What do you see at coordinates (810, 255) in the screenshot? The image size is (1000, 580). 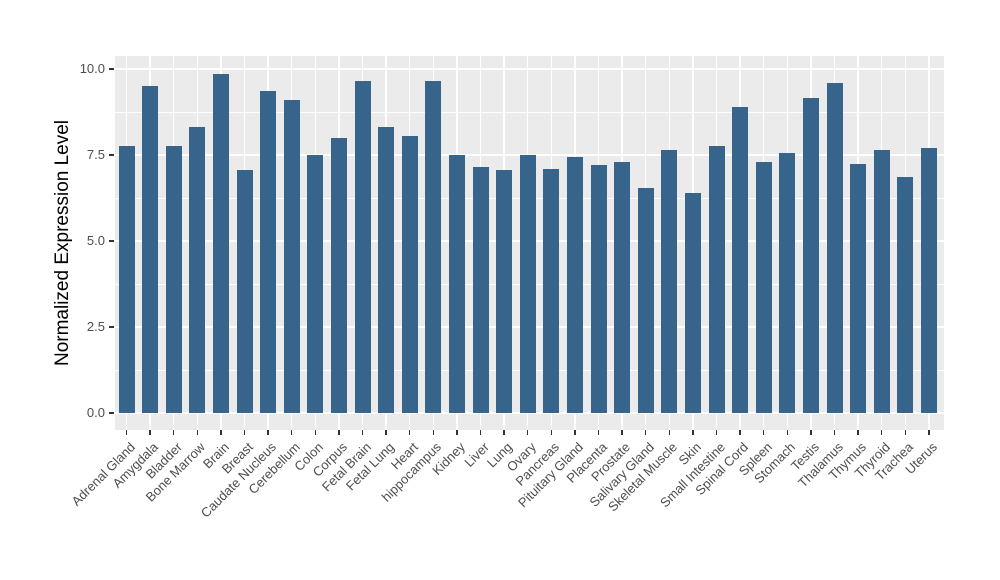 I see `bar-testis` at bounding box center [810, 255].